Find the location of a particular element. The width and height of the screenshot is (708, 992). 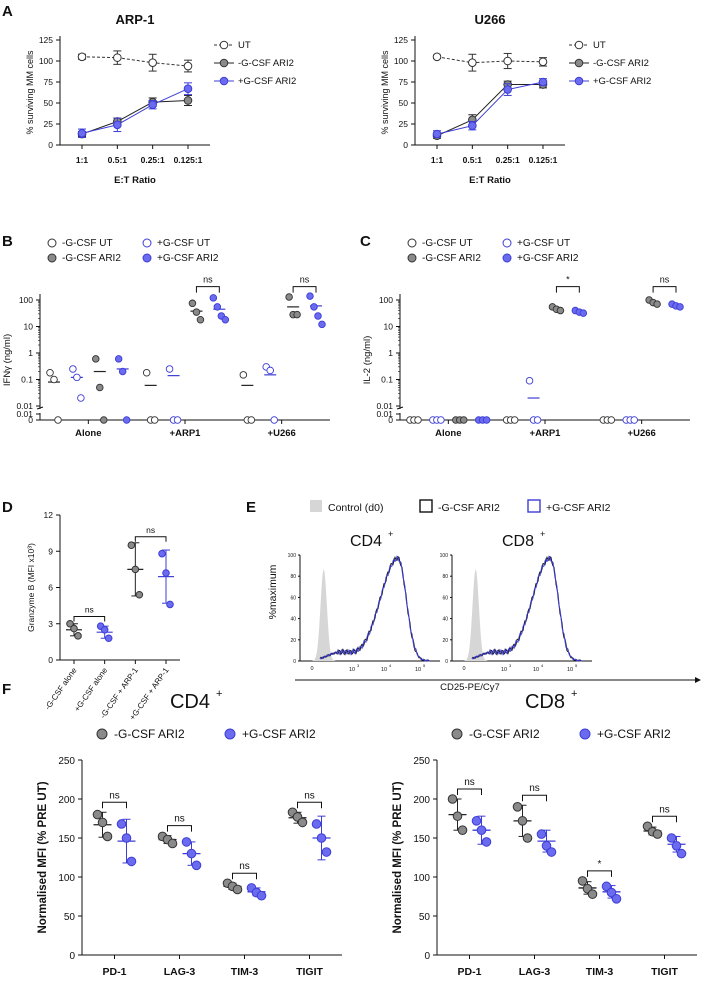

x-axis-label: E:T Ratio is located at coordinates (490, 180).